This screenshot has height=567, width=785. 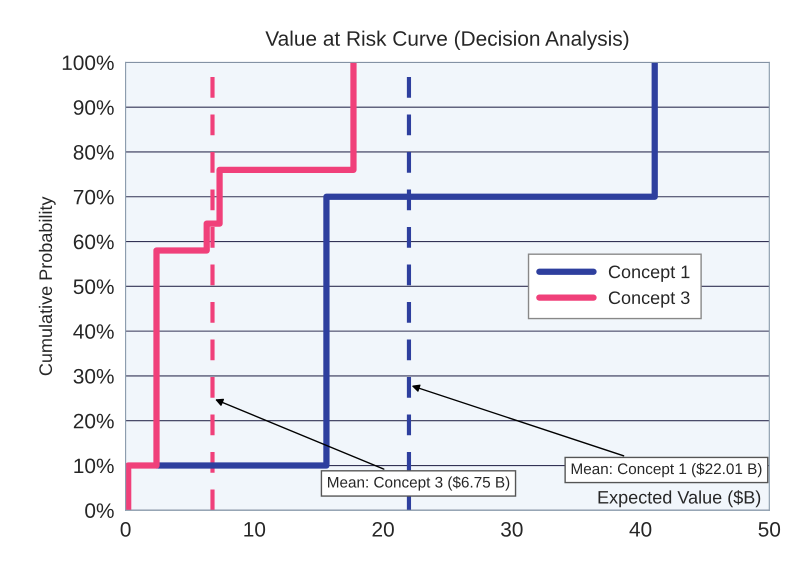 I want to click on x-tick-label: 50, so click(x=769, y=529).